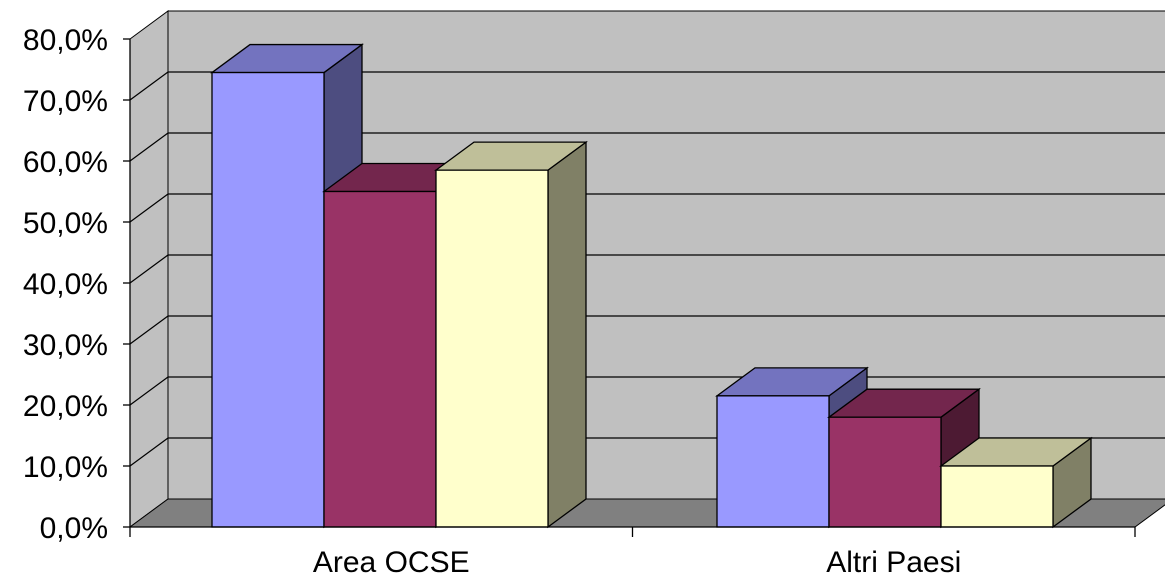 The height and width of the screenshot is (585, 1165). Describe the element at coordinates (65, 223) in the screenshot. I see `y-tick-label: 50,0%` at that location.